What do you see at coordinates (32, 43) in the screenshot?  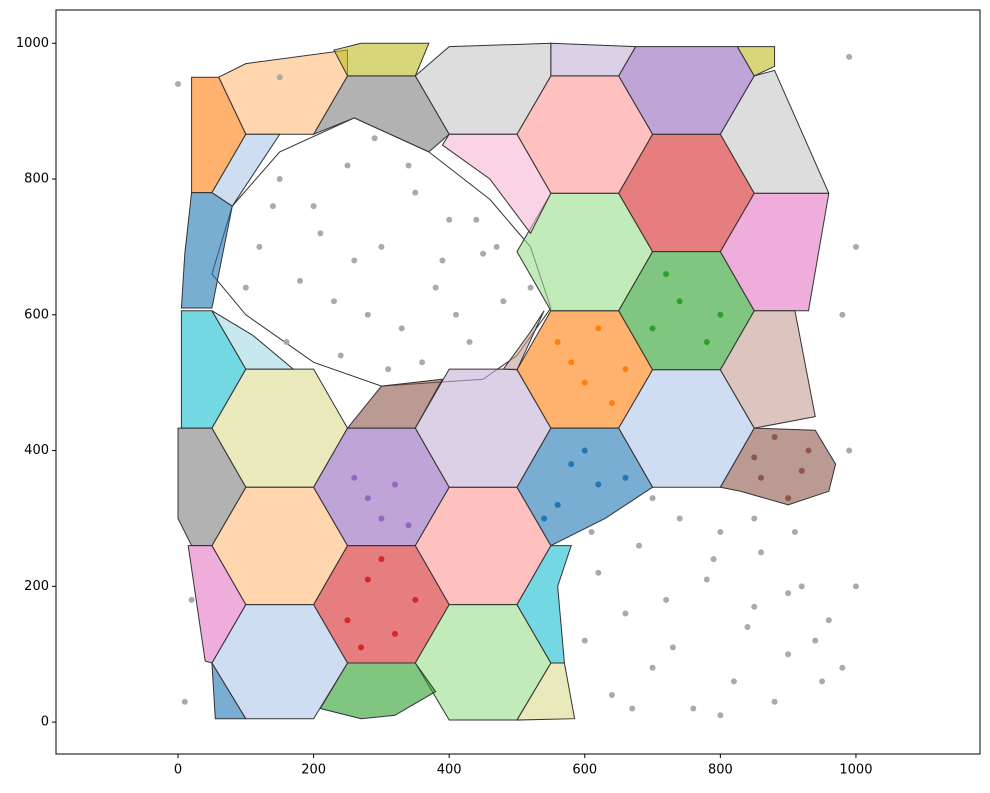 I see `y-tick-label: 1000` at bounding box center [32, 43].